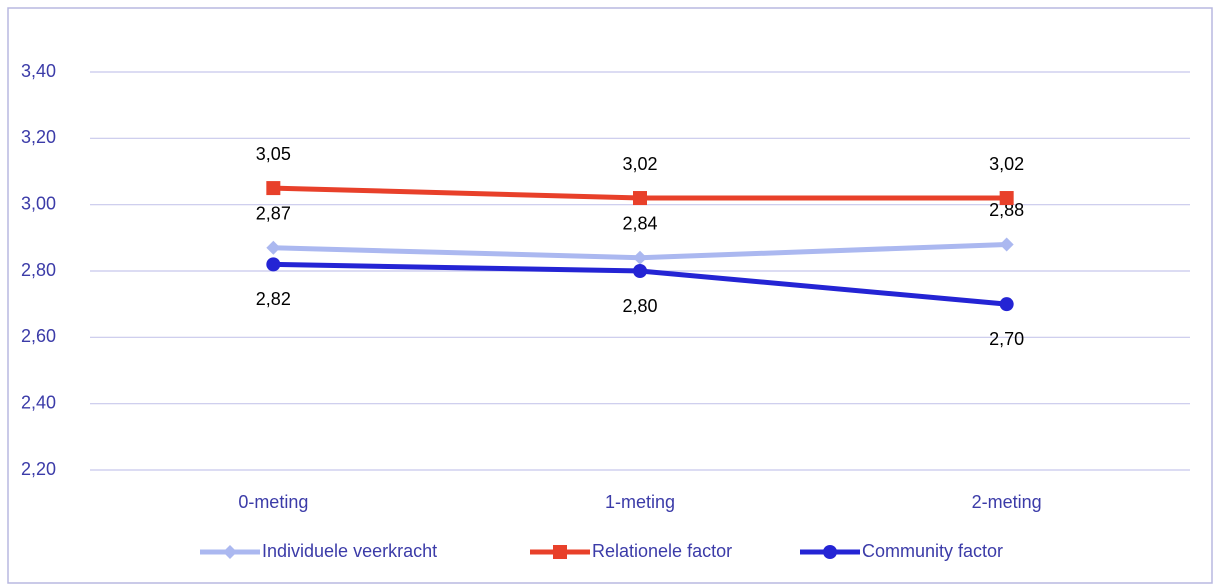 This screenshot has width=1214, height=585. I want to click on data-label: 2,84, so click(639, 223).